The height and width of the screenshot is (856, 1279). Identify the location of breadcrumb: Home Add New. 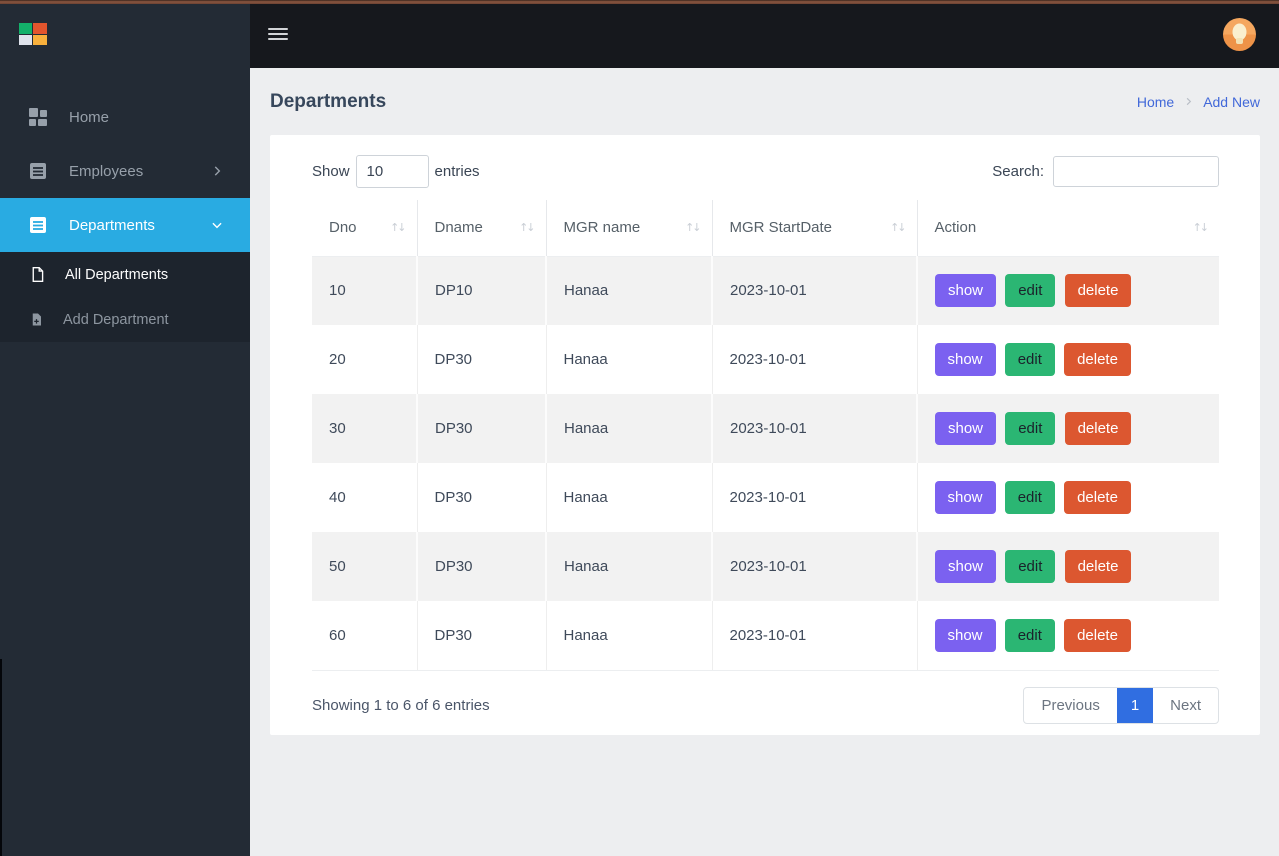
(1198, 102).